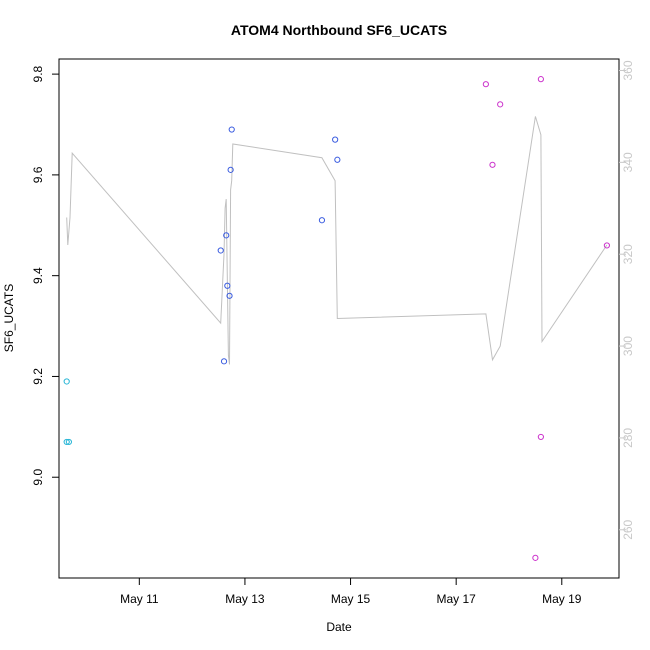  Describe the element at coordinates (339, 627) in the screenshot. I see `x-axis-label: Date` at that location.